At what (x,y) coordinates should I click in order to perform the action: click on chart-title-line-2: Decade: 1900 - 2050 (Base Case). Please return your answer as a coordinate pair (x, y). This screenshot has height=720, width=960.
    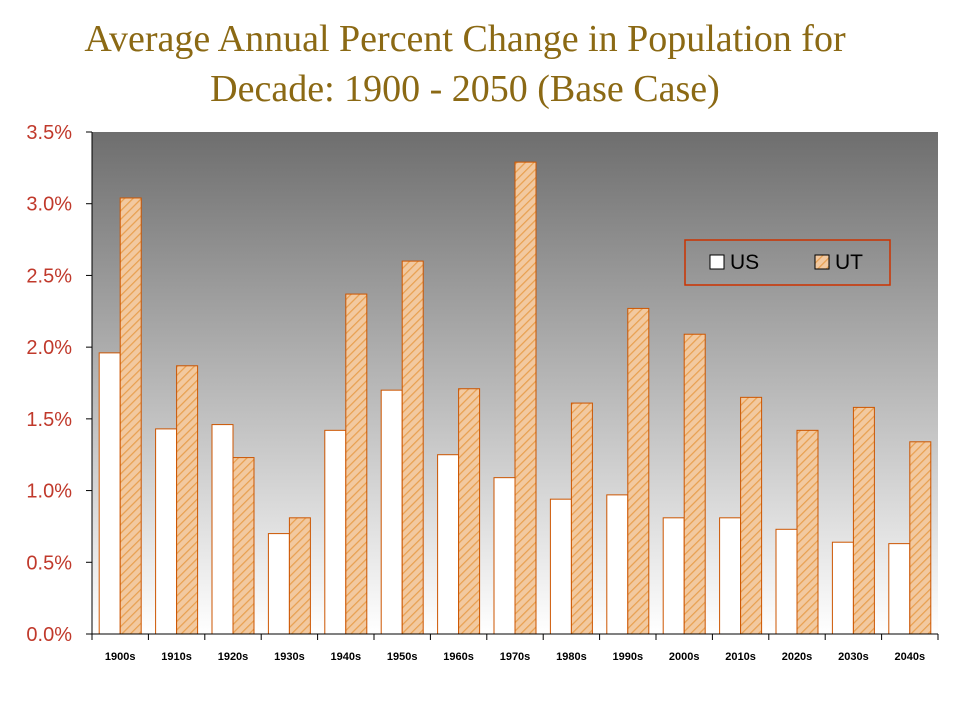
    Looking at the image, I should click on (465, 89).